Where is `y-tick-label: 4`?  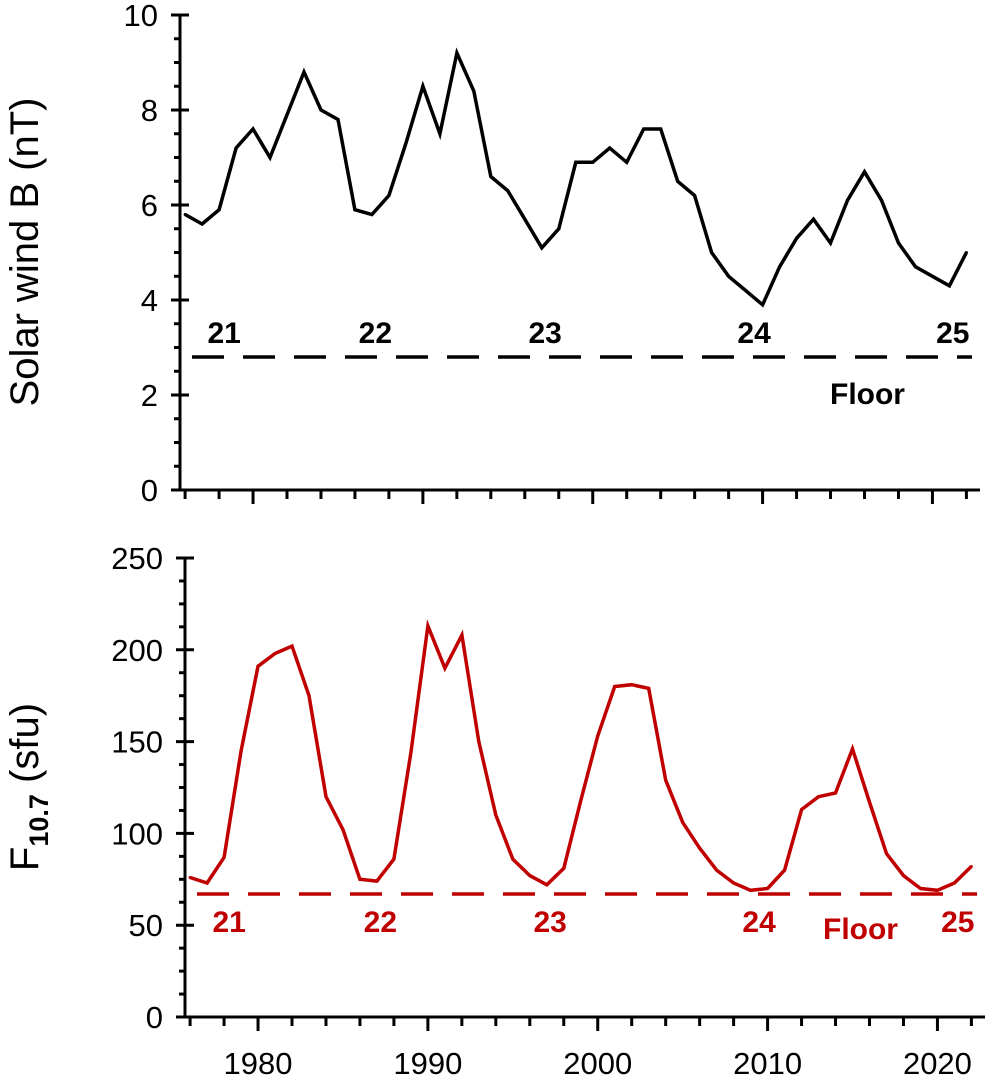
y-tick-label: 4 is located at coordinates (149, 300).